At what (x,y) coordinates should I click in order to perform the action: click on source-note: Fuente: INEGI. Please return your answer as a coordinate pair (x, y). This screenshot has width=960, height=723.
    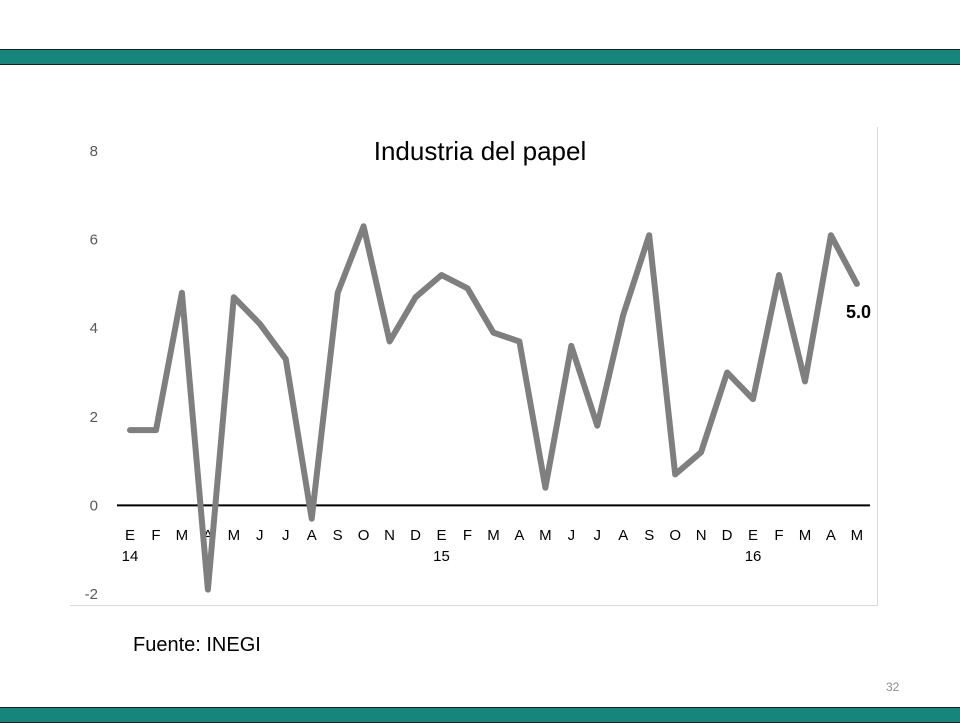
    Looking at the image, I should click on (197, 645).